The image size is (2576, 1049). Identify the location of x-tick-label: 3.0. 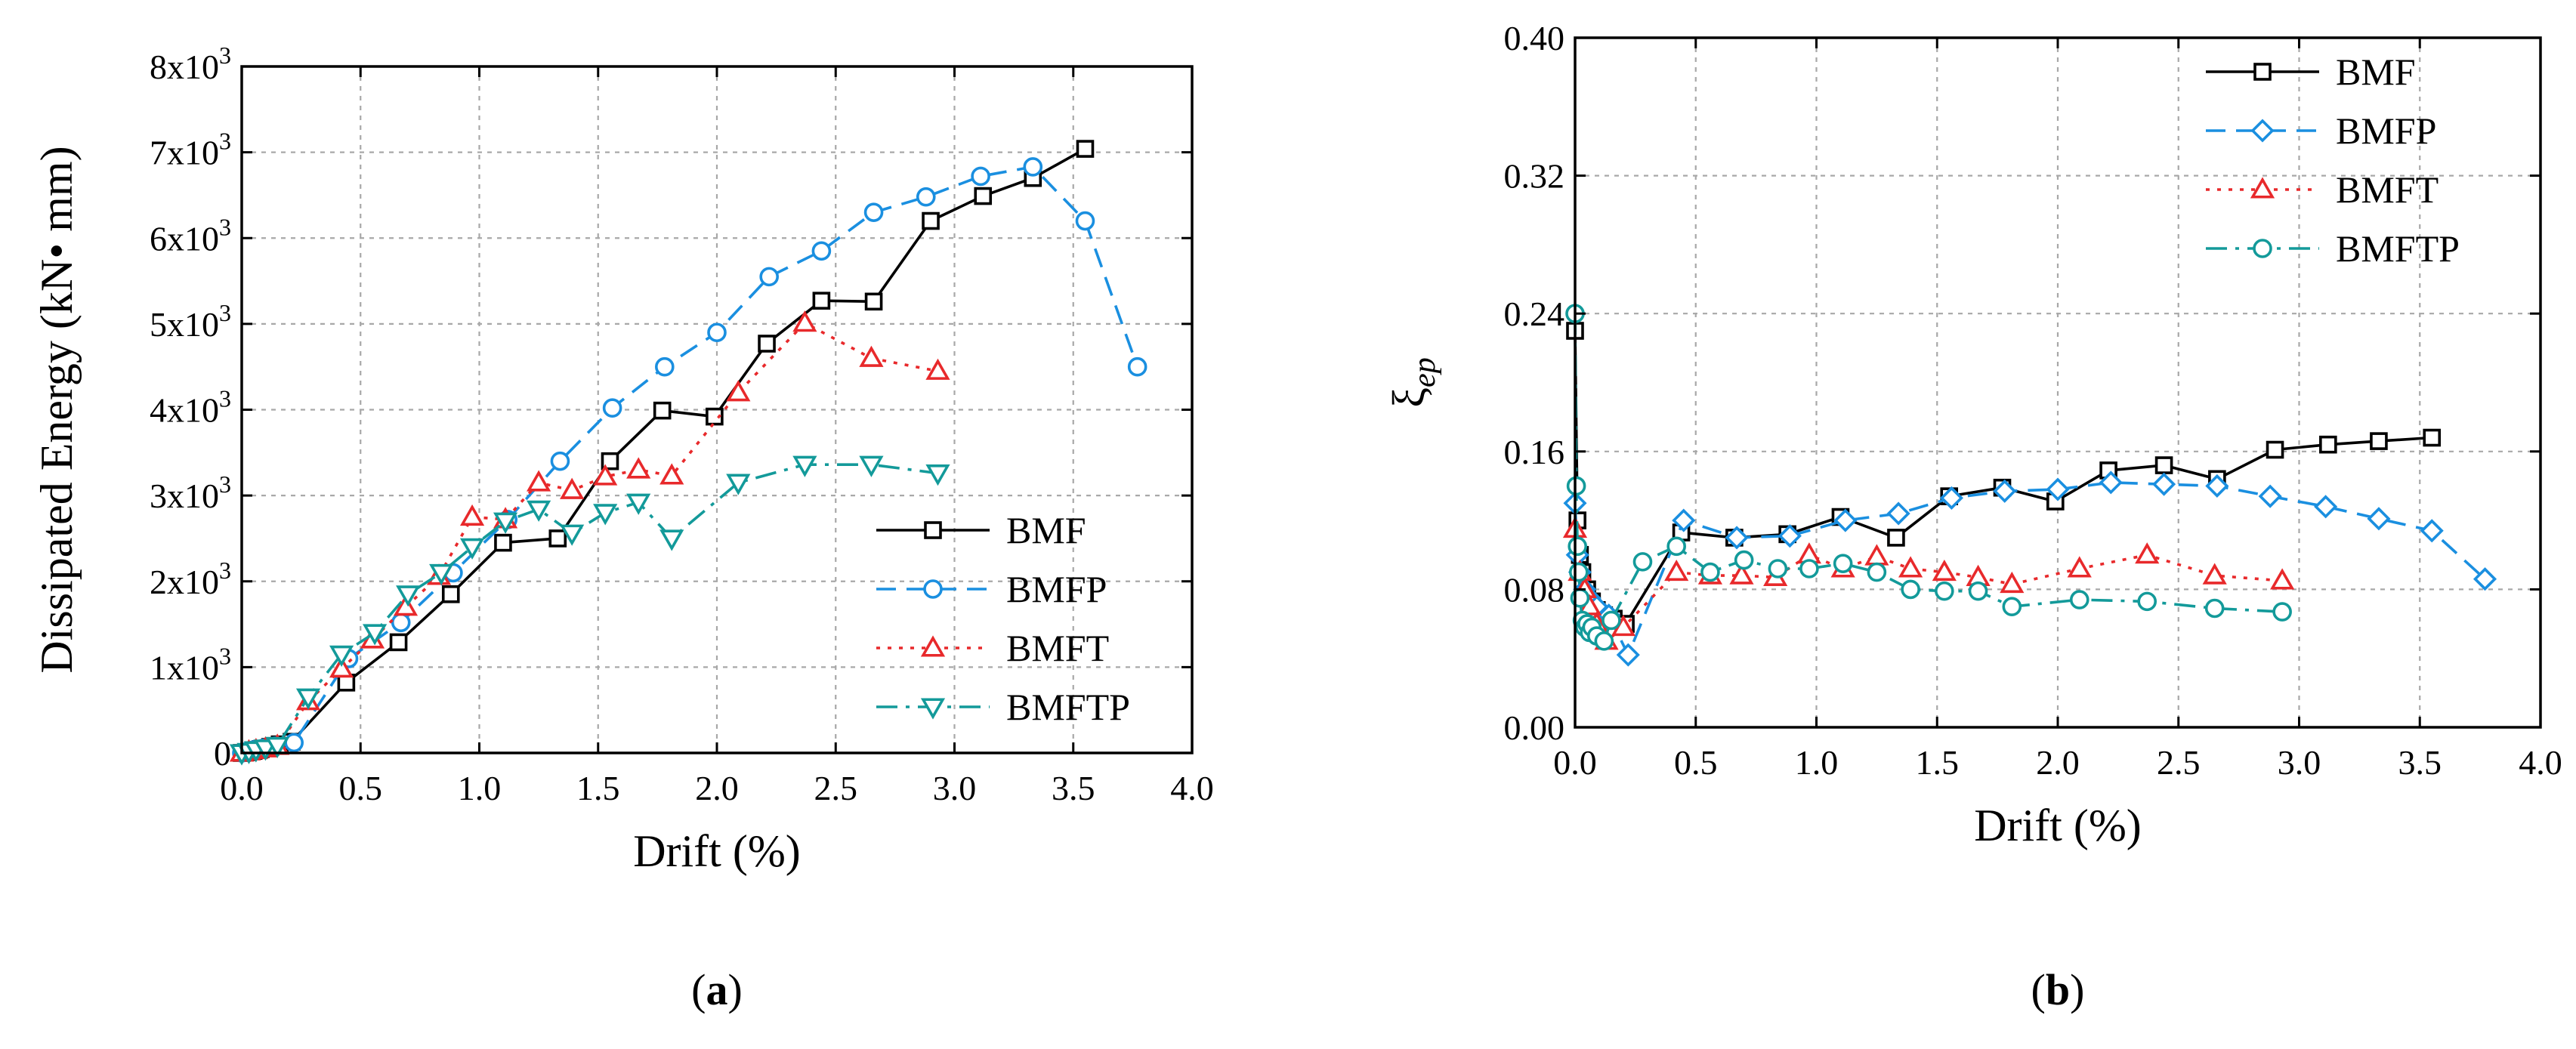
(2299, 763).